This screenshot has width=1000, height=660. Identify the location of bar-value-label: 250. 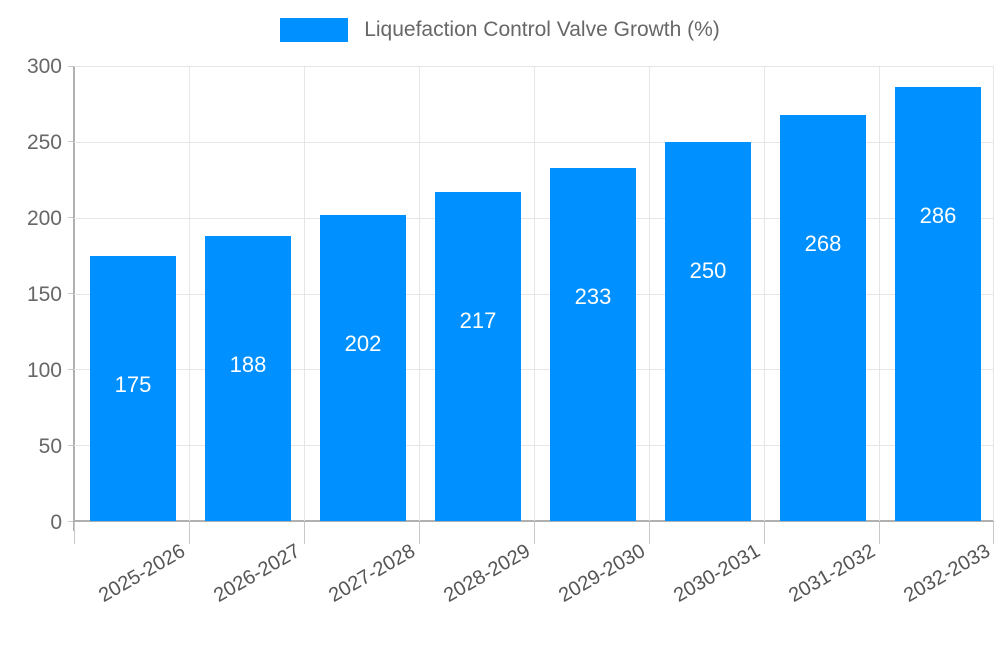
(708, 270).